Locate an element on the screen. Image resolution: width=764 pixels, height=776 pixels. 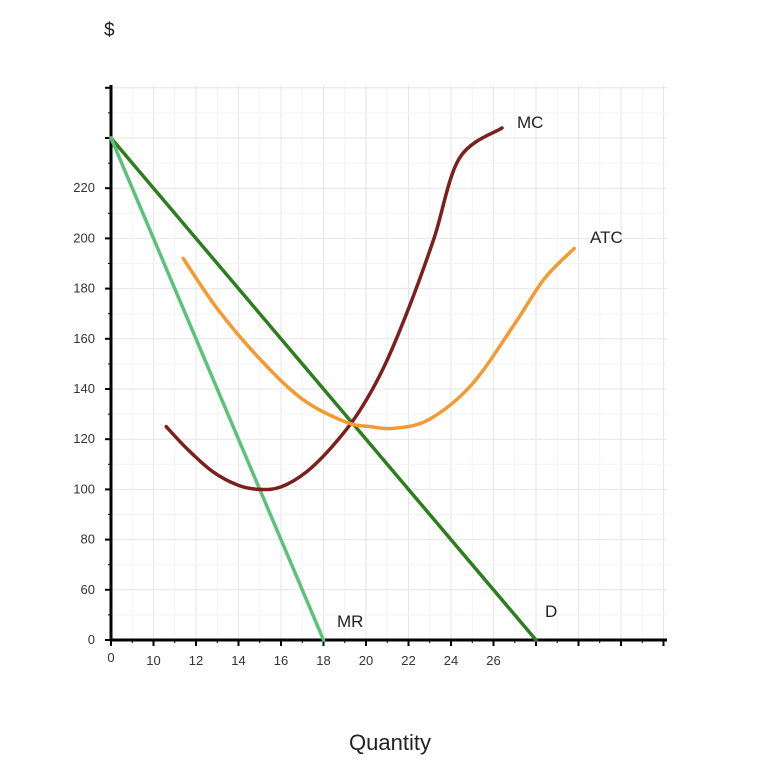
d-curve-label: D is located at coordinates (551, 611).